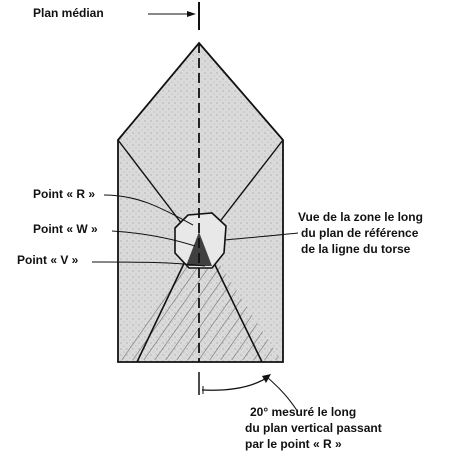 Image resolution: width=461 pixels, height=456 pixels. I want to click on label-point-r: Point « R », so click(64, 194).